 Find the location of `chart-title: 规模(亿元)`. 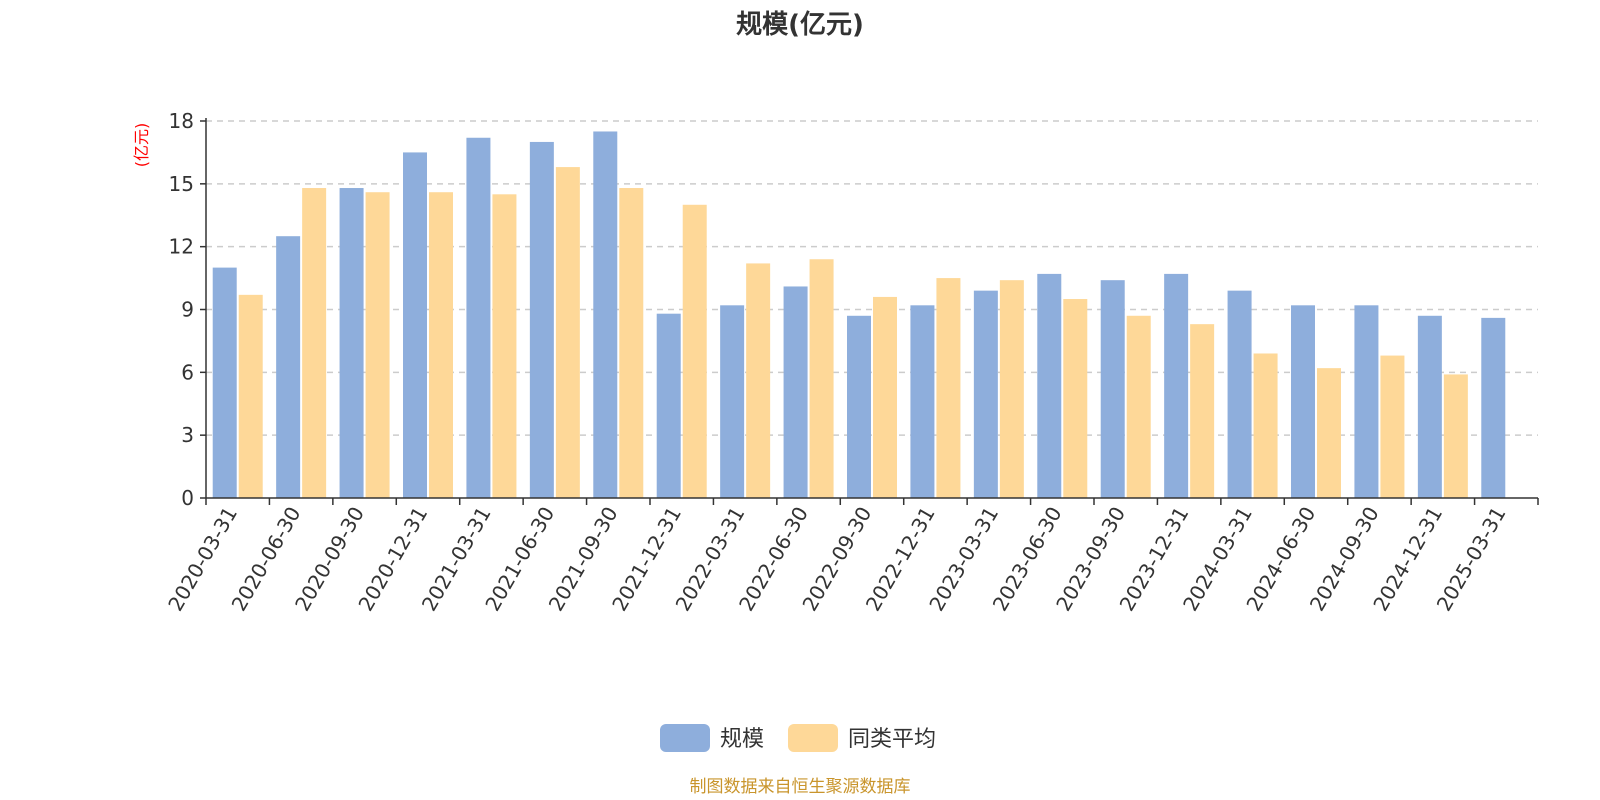

chart-title: 规模(亿元) is located at coordinates (800, 25).